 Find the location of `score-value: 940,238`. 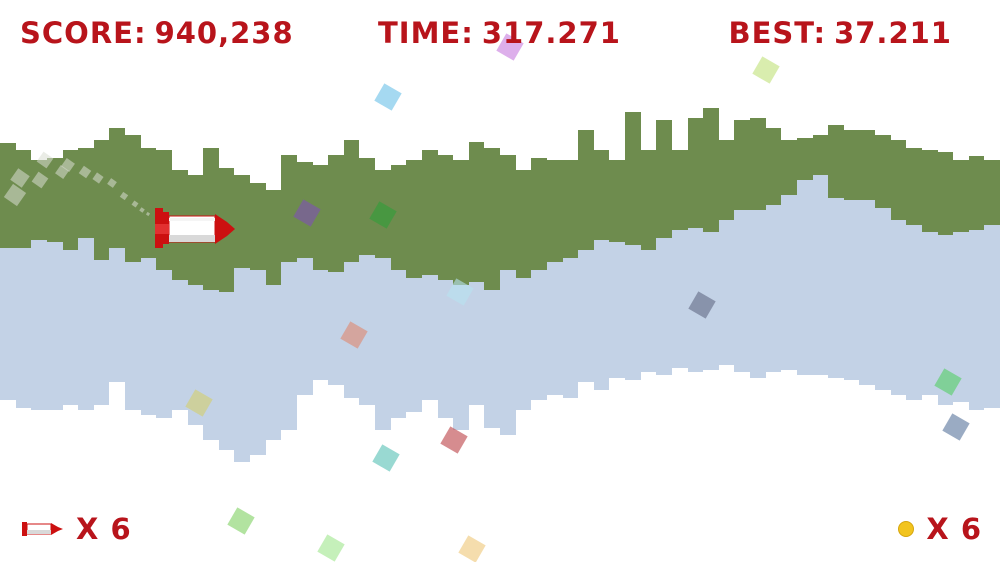

score-value: 940,238 is located at coordinates (224, 33).